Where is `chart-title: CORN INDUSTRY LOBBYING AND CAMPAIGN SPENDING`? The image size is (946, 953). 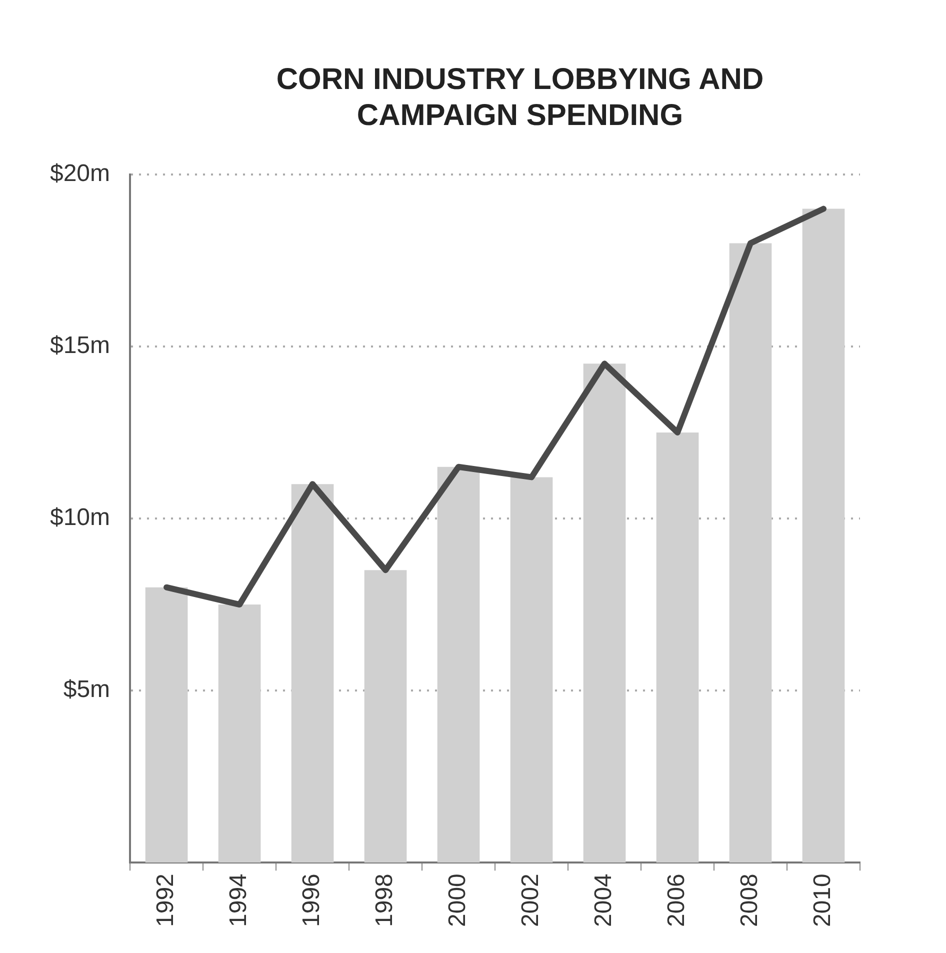
chart-title: CORN INDUSTRY LOBBYING AND CAMPAIGN SPENDING is located at coordinates (520, 98).